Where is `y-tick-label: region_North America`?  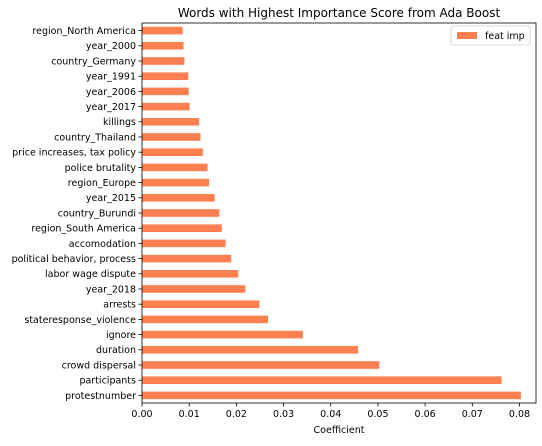
y-tick-label: region_North America is located at coordinates (84, 31).